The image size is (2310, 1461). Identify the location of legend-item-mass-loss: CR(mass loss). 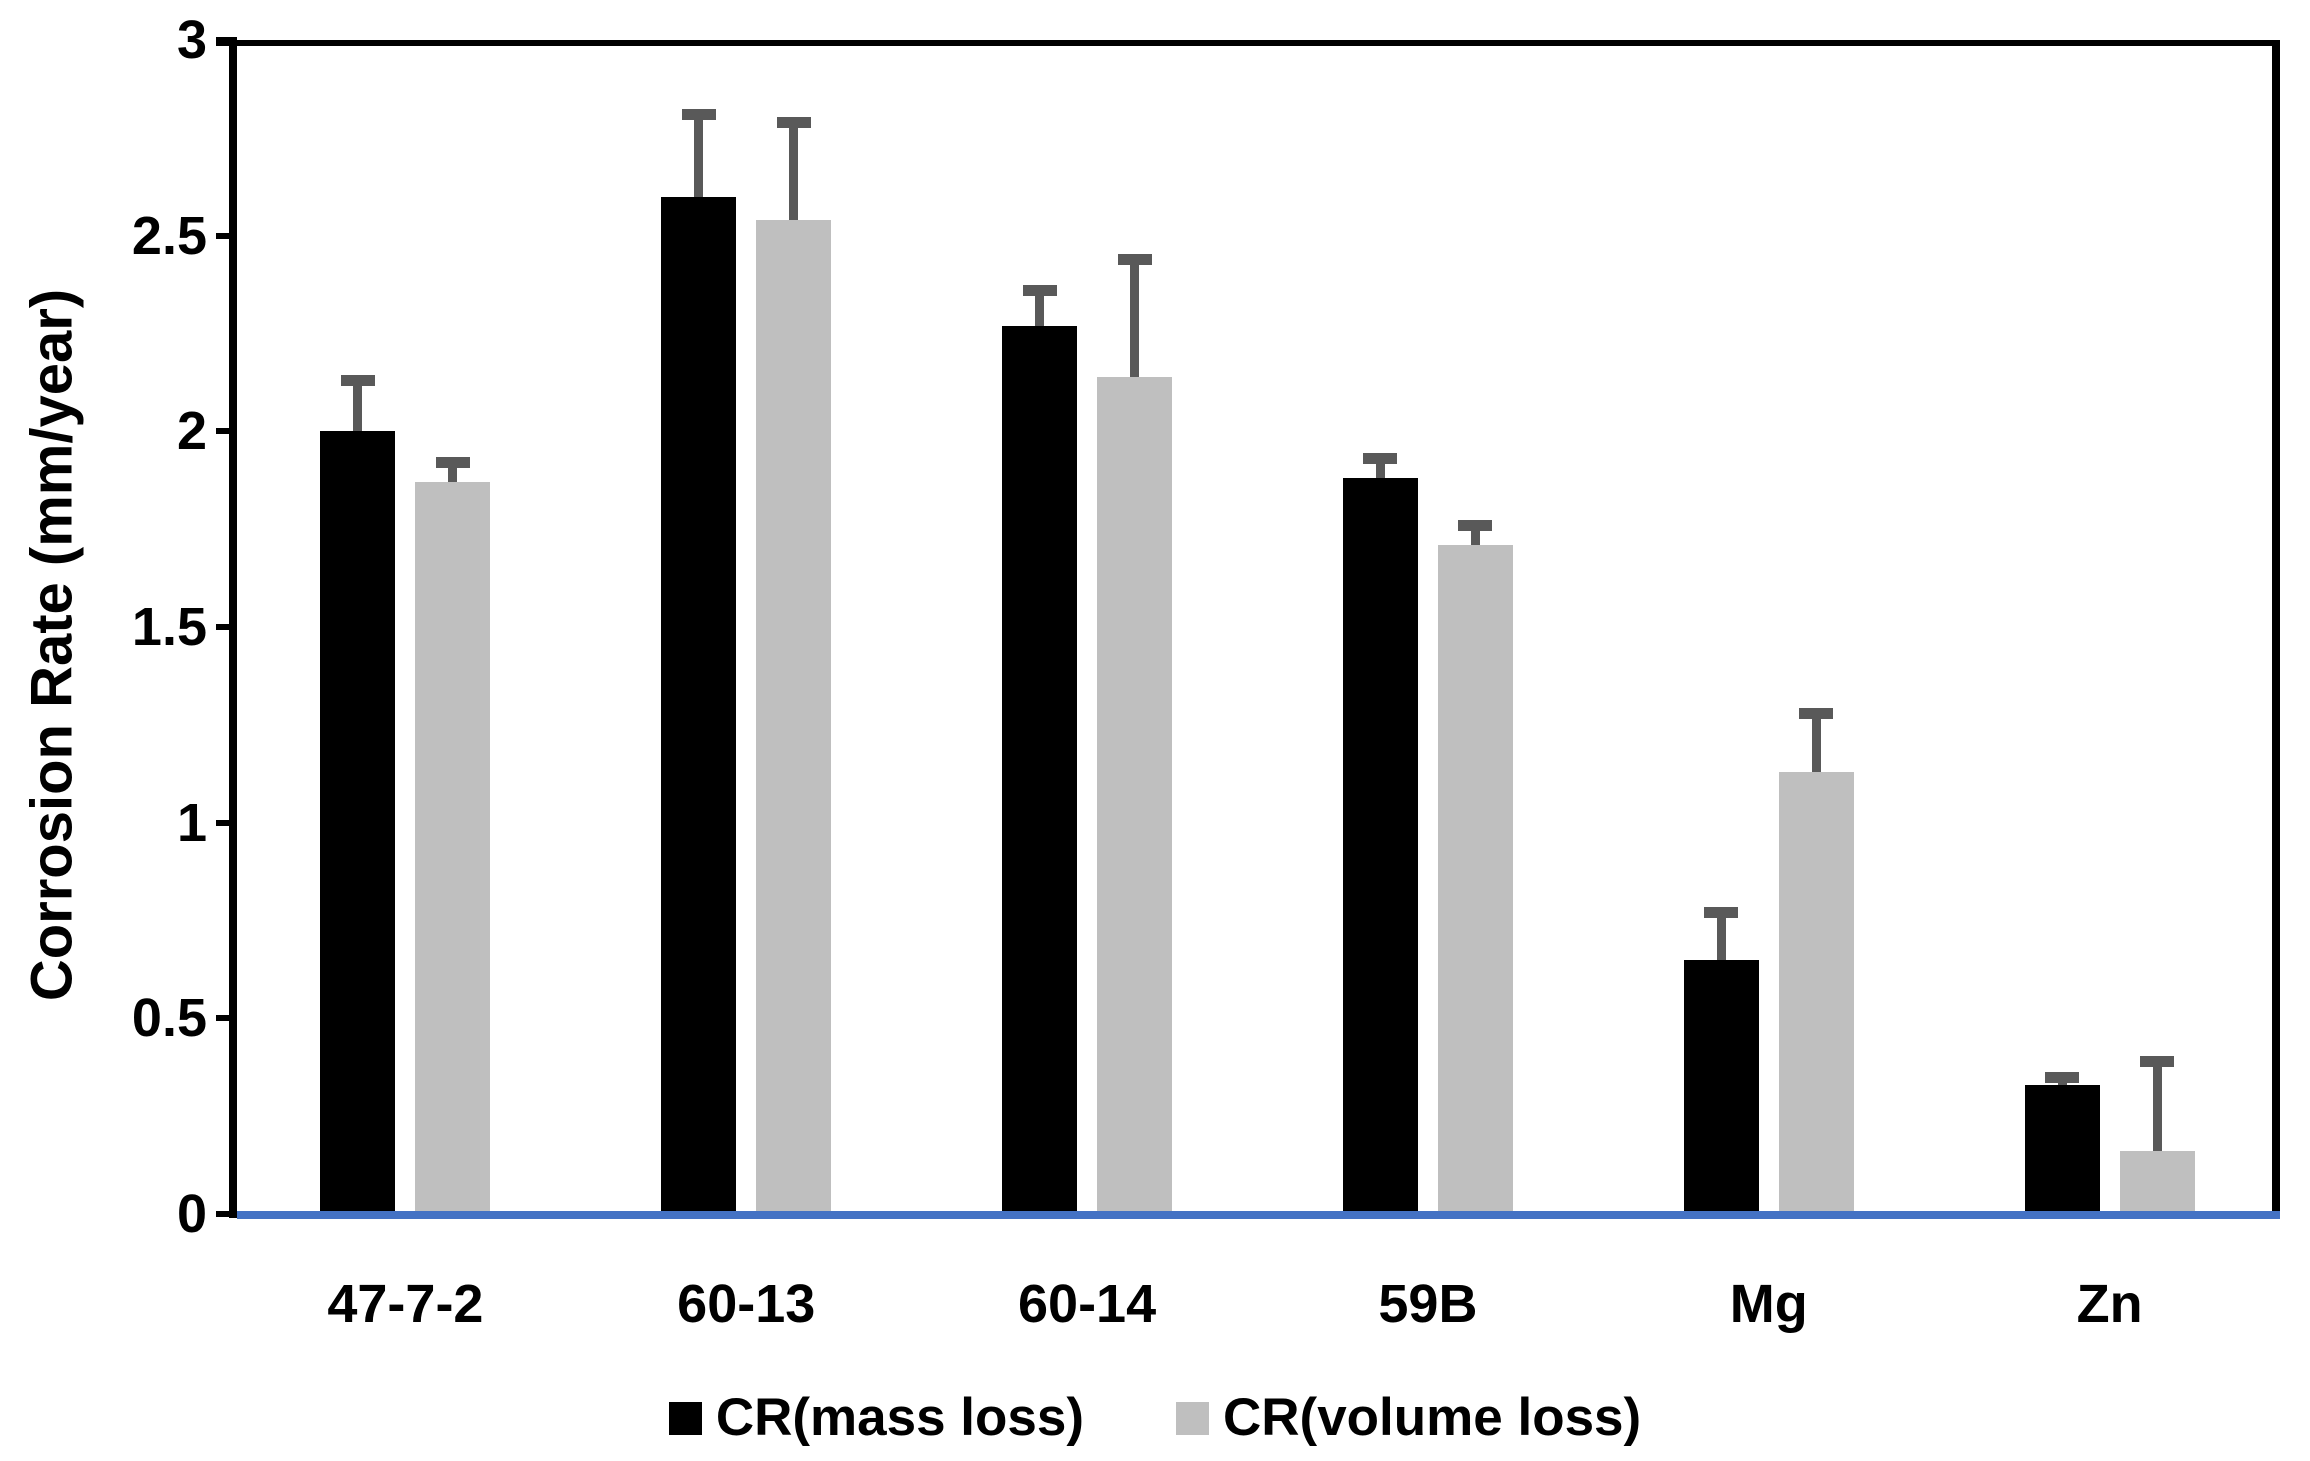
(876, 1418).